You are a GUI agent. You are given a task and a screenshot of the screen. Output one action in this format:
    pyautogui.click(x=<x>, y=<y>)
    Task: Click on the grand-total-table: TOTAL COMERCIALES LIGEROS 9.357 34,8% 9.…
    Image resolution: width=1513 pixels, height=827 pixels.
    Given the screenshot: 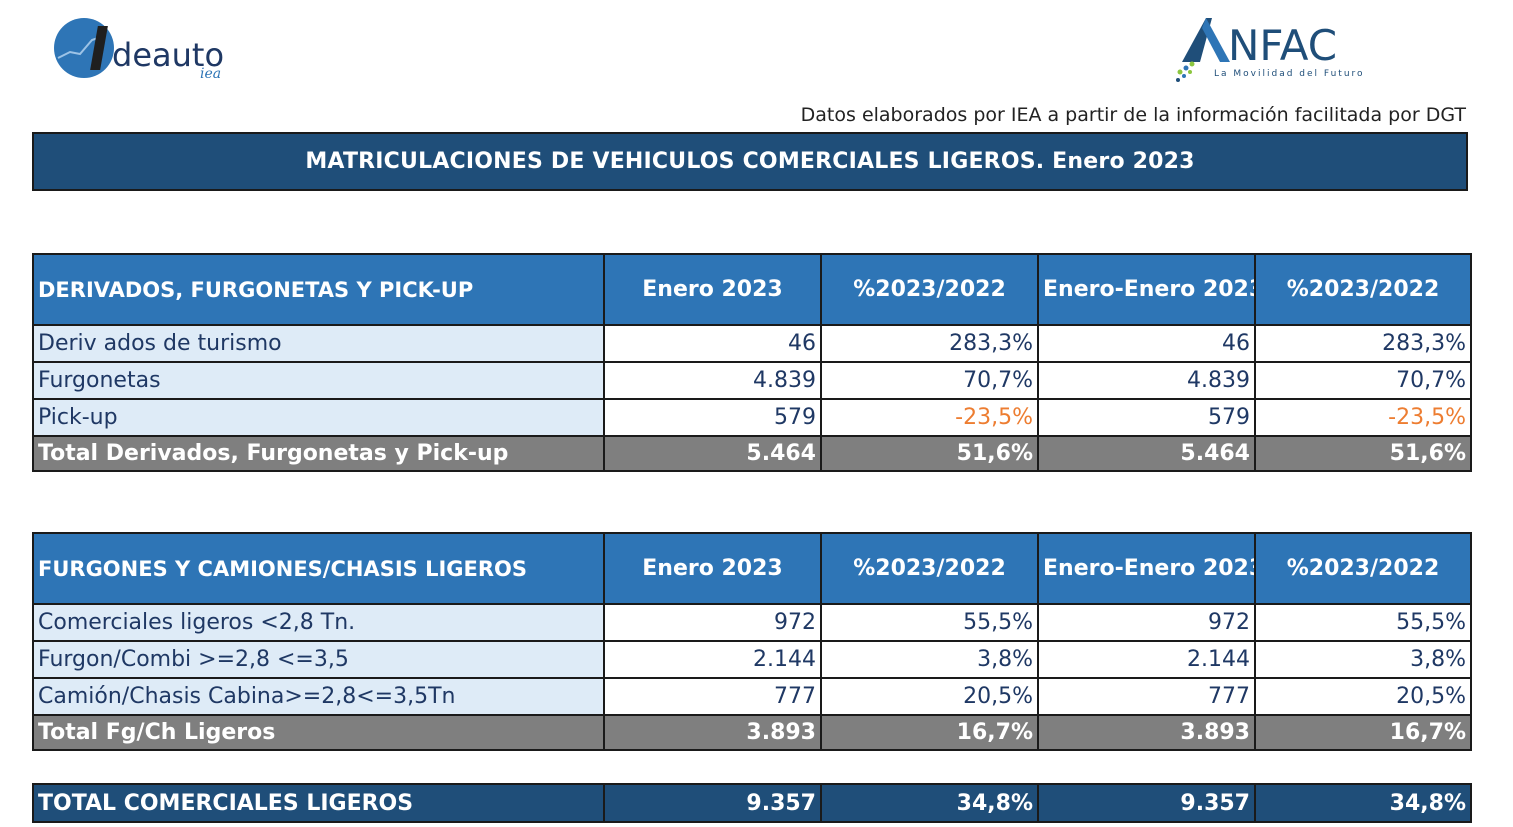 What is the action you would take?
    pyautogui.click(x=752, y=803)
    